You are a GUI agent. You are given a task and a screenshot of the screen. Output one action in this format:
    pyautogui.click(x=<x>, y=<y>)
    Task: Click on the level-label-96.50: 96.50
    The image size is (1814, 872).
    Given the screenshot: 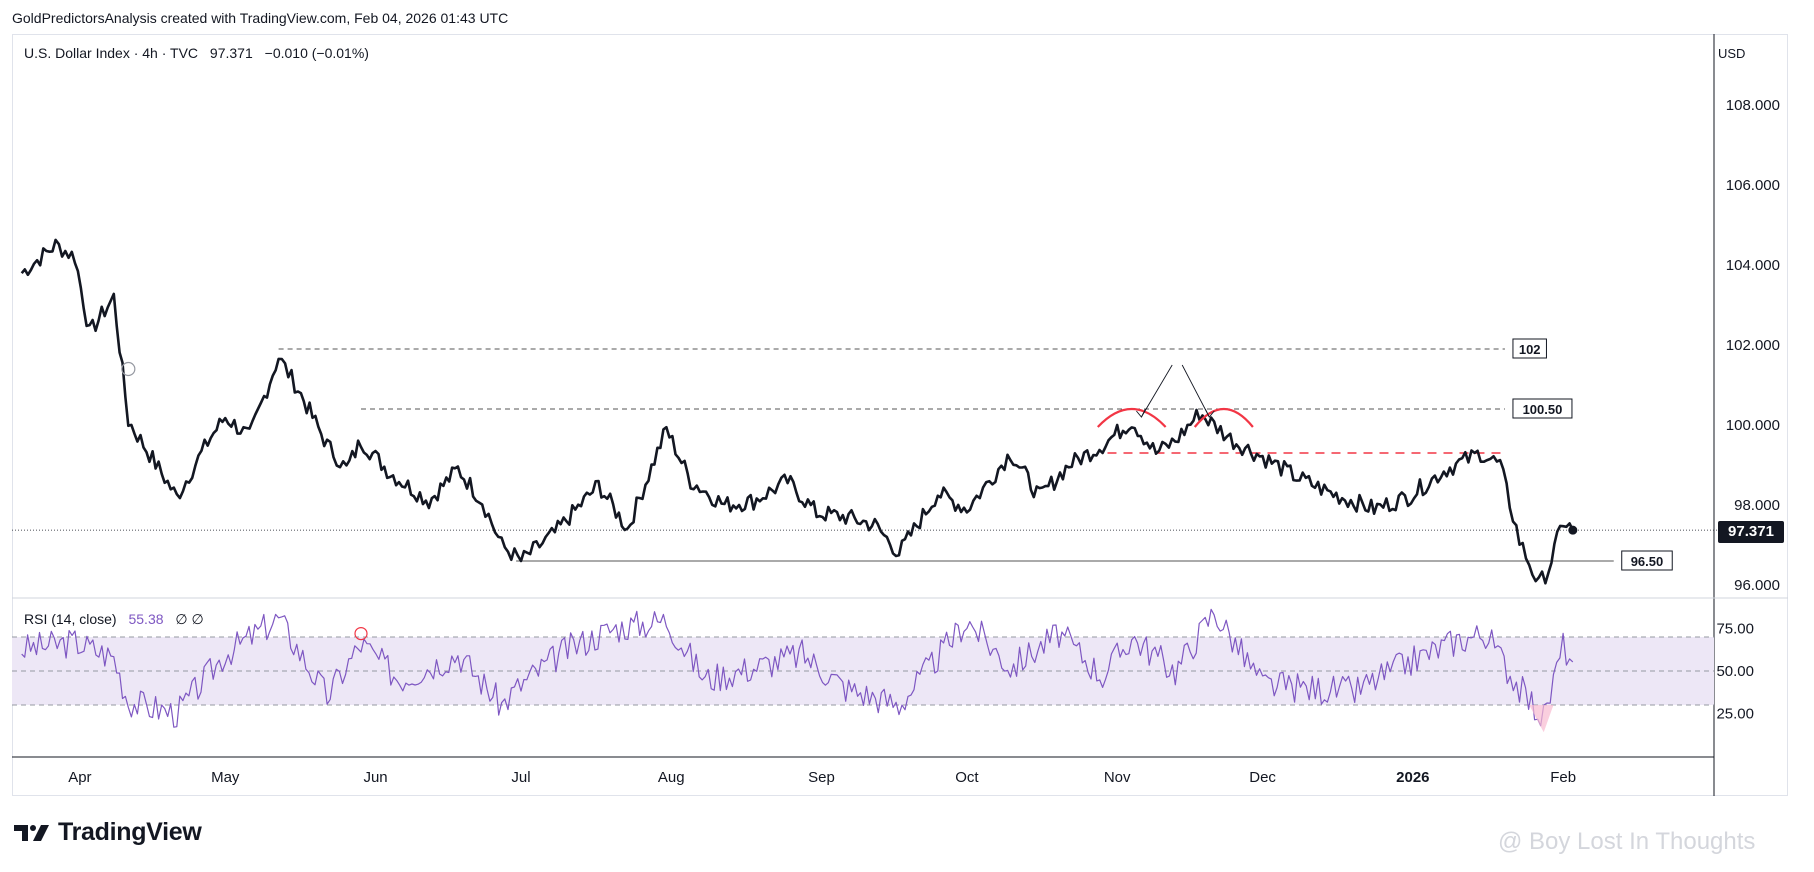 What is the action you would take?
    pyautogui.click(x=1647, y=560)
    